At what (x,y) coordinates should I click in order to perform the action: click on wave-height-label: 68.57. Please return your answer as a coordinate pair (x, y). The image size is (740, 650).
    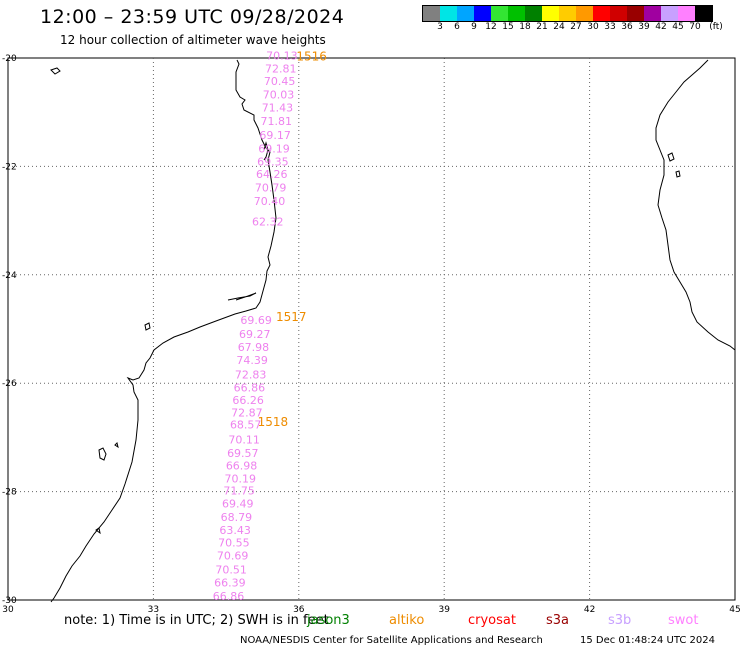
    Looking at the image, I should click on (246, 424).